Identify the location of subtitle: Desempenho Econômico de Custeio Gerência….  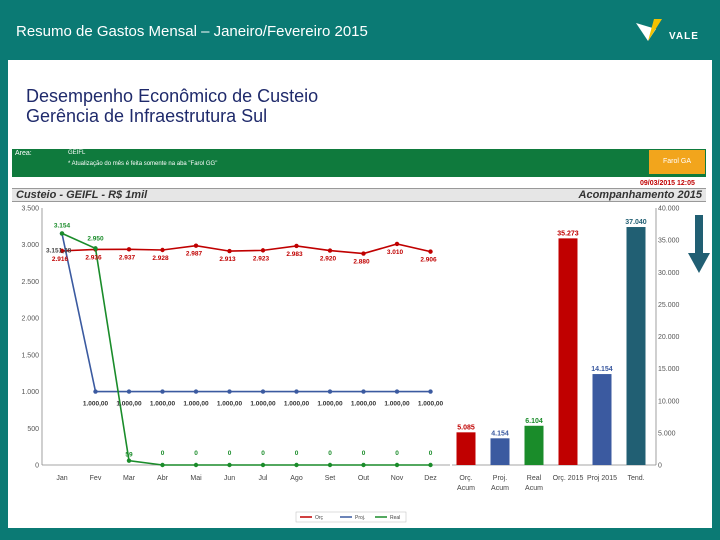
(172, 106).